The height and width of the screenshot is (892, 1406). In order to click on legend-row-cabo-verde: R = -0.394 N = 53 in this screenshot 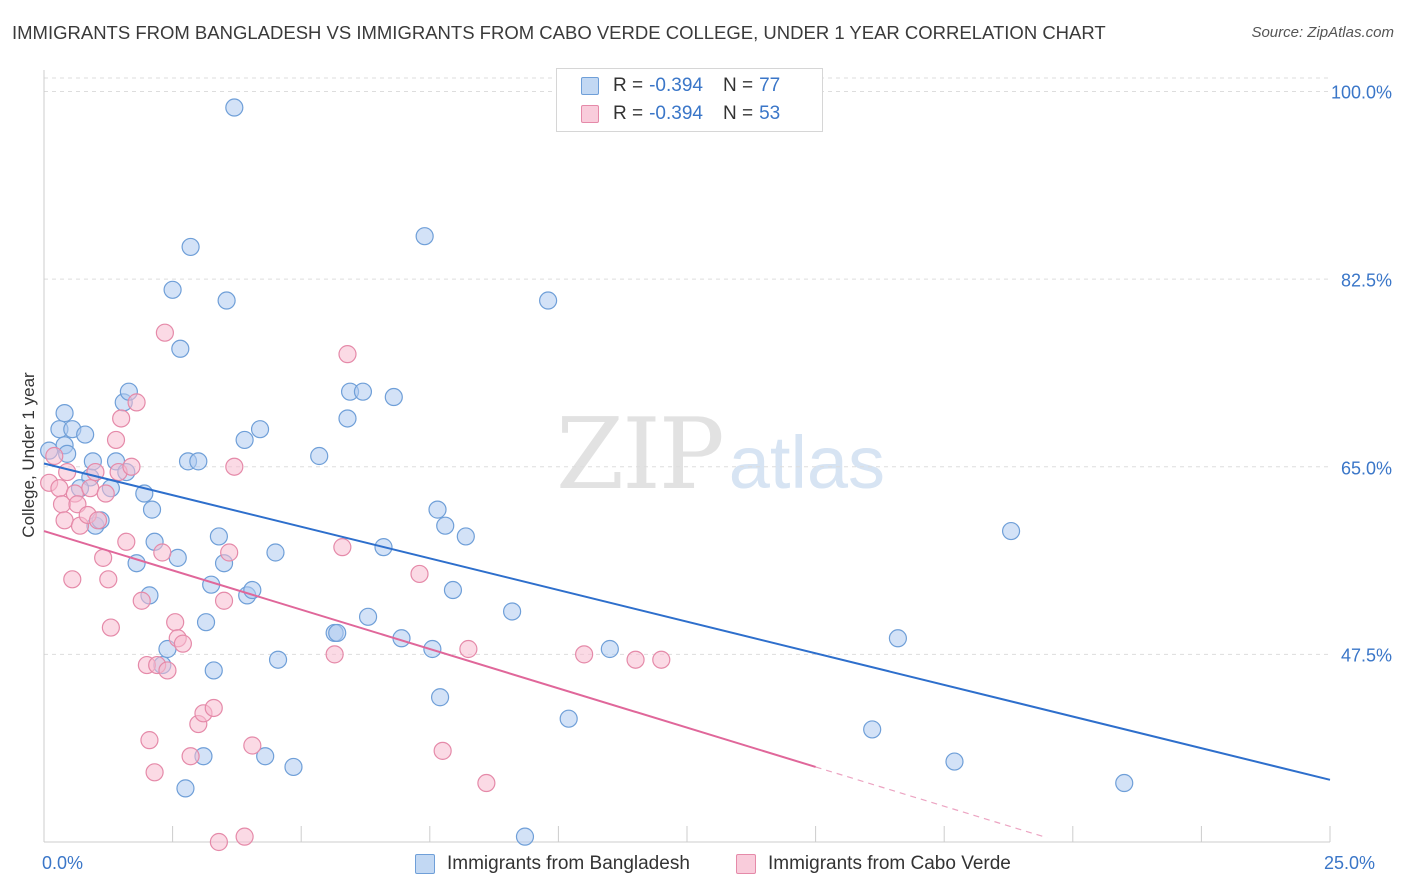, I will do `click(680, 114)`.